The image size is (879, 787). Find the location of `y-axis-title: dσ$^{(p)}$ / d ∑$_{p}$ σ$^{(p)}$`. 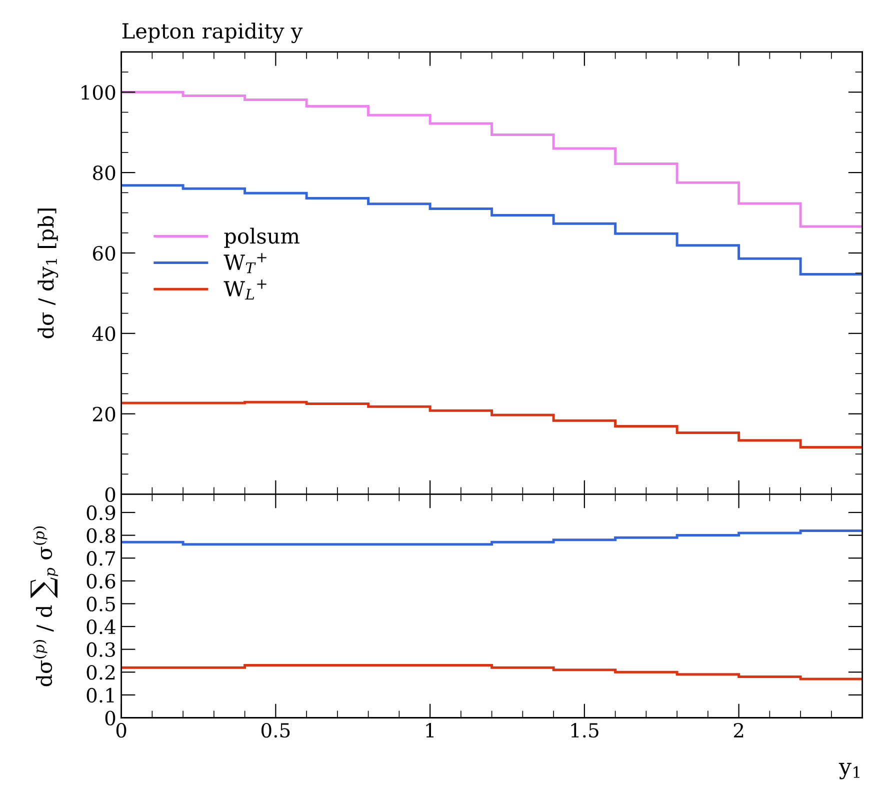

y-axis-title: dσ$^{(p)}$ / d ∑$_{p}$ σ$^{(p)}$ is located at coordinates (44, 606).